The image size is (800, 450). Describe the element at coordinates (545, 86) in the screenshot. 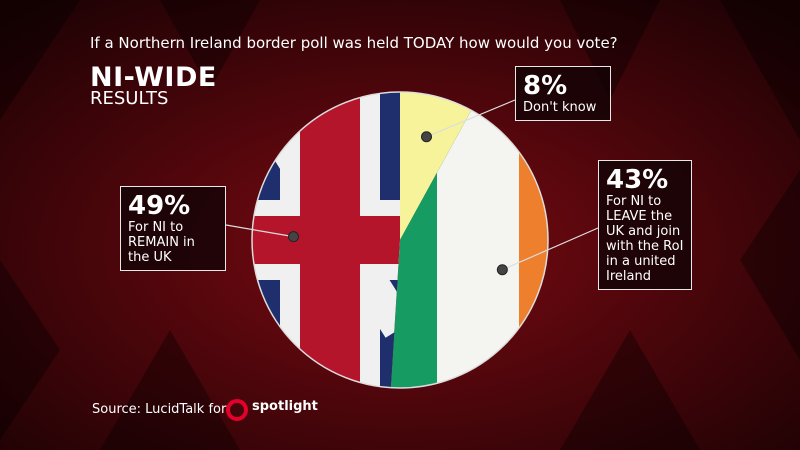

I see `value-label: 8%` at that location.